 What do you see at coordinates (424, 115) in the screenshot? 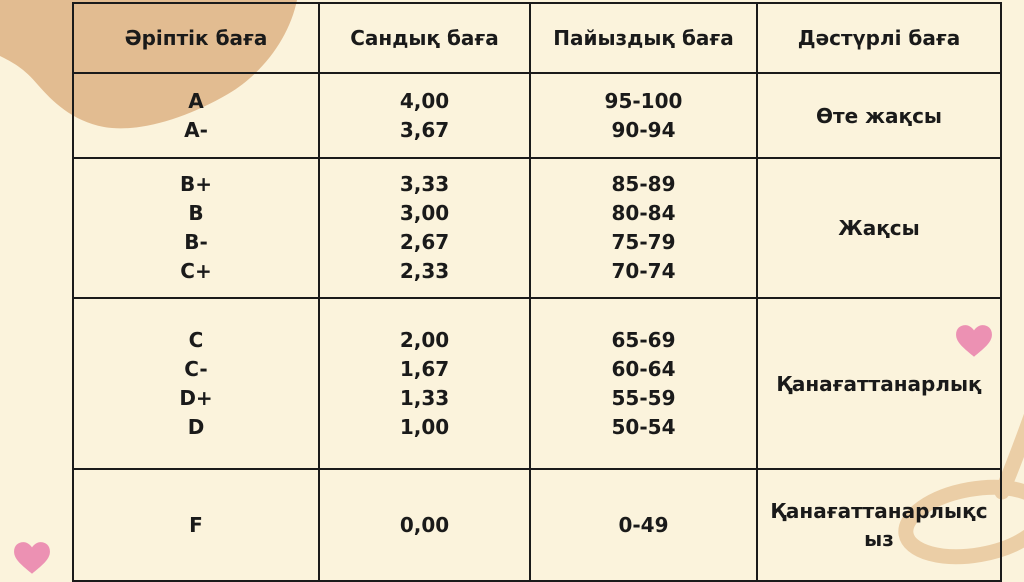
I see `numeric-grade-cell: 4,00 3,67` at bounding box center [424, 115].